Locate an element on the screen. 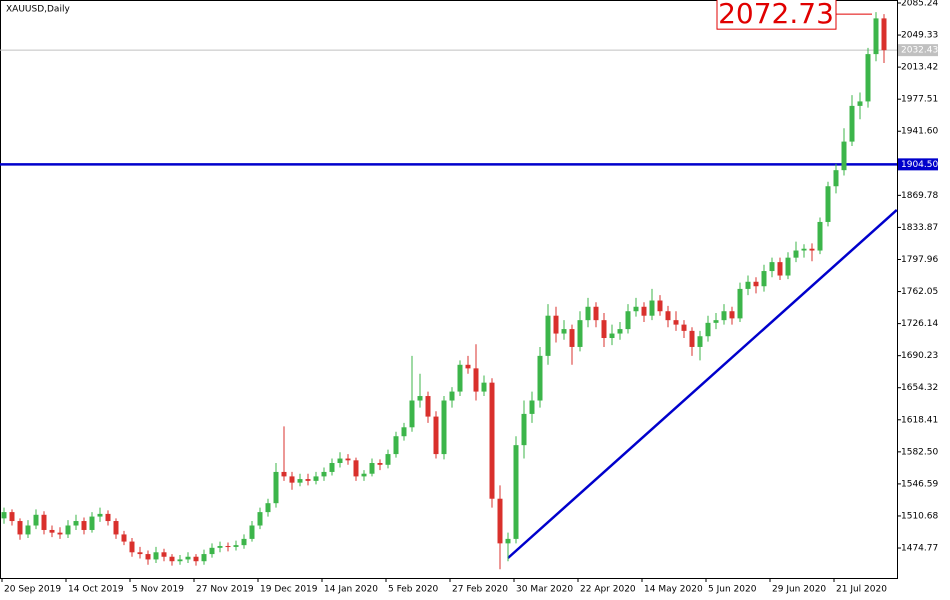 The image size is (950, 600). price-label-box is located at coordinates (918, 50).